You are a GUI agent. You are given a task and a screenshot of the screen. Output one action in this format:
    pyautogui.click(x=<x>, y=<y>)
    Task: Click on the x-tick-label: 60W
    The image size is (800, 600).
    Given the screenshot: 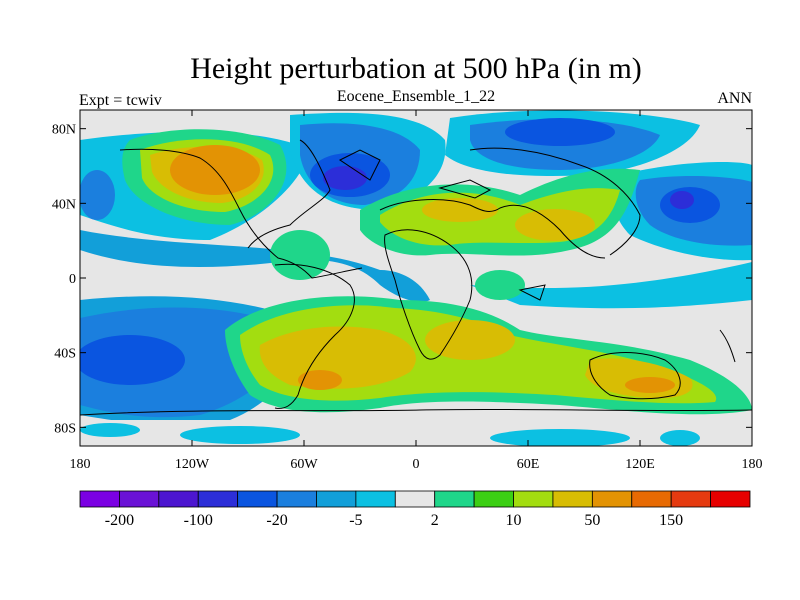 What is the action you would take?
    pyautogui.click(x=304, y=464)
    